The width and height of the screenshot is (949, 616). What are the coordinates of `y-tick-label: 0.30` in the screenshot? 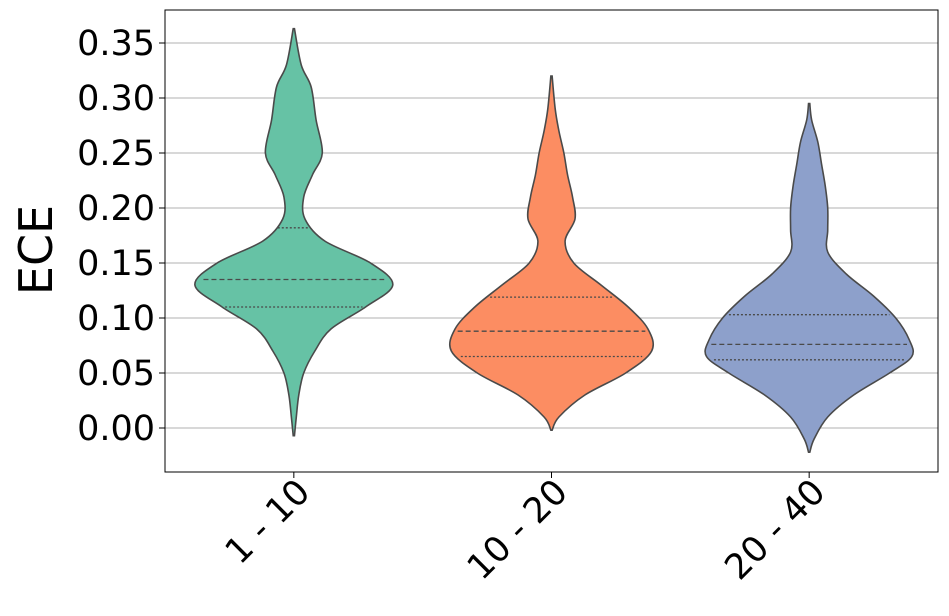 It's located at (116, 99).